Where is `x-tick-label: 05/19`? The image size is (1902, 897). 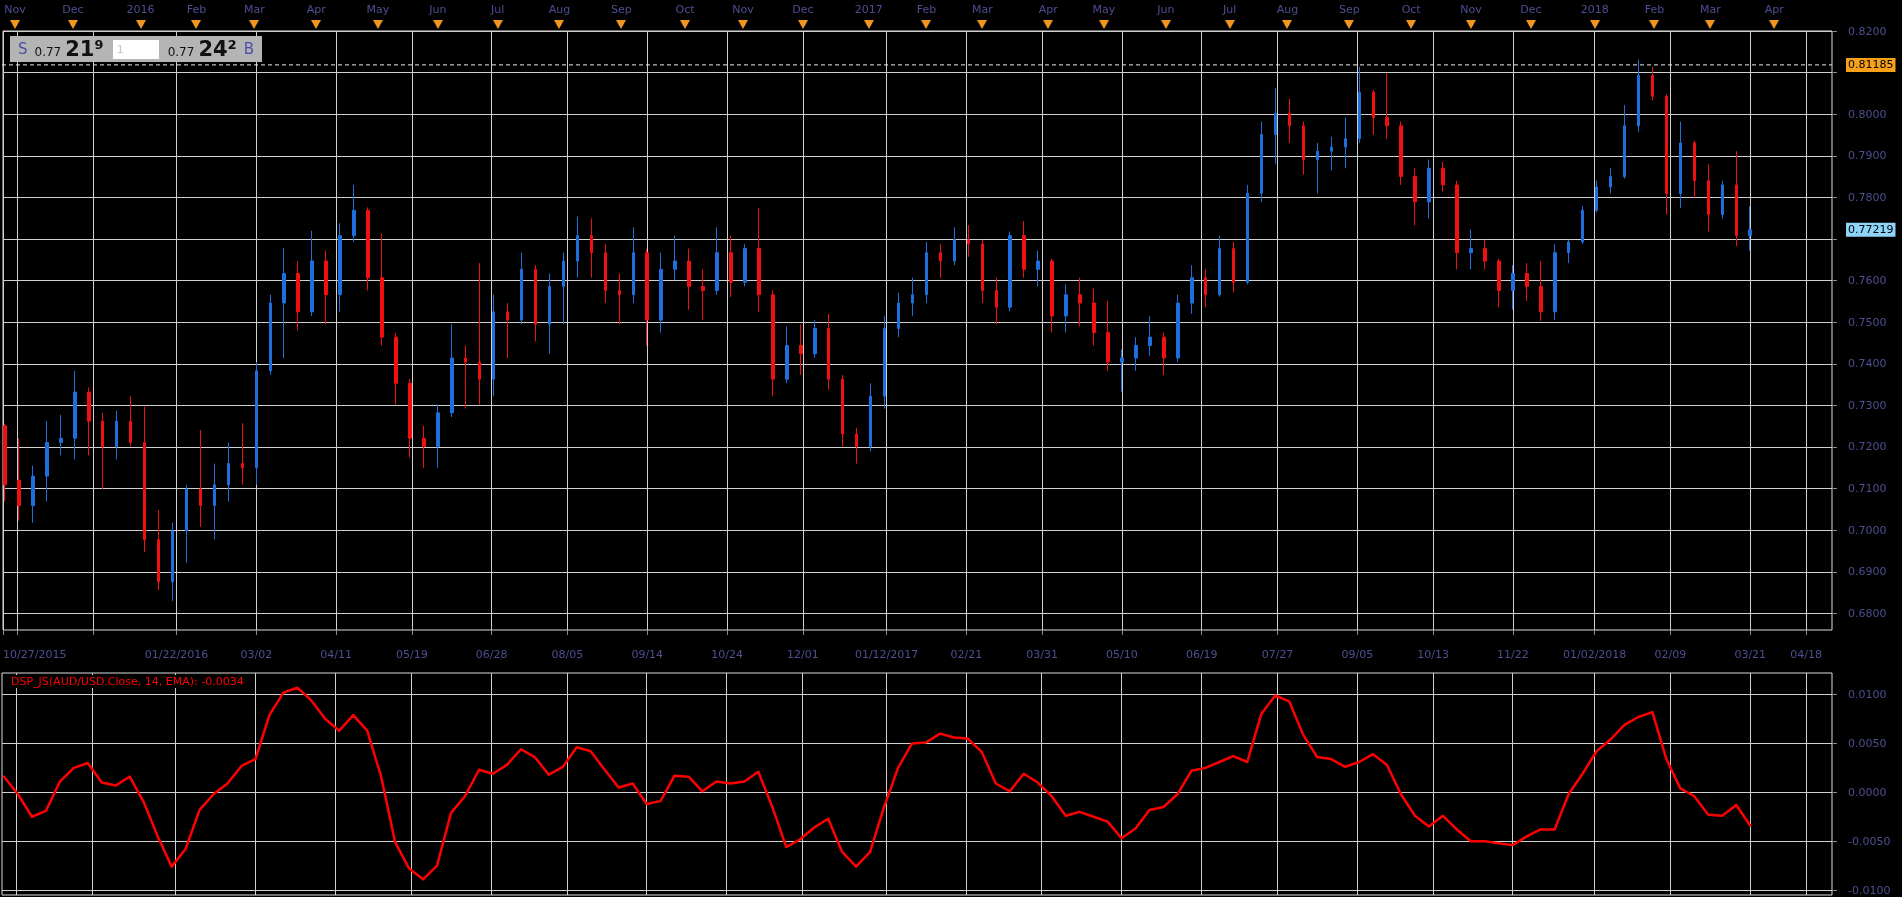 x-tick-label: 05/19 is located at coordinates (412, 654).